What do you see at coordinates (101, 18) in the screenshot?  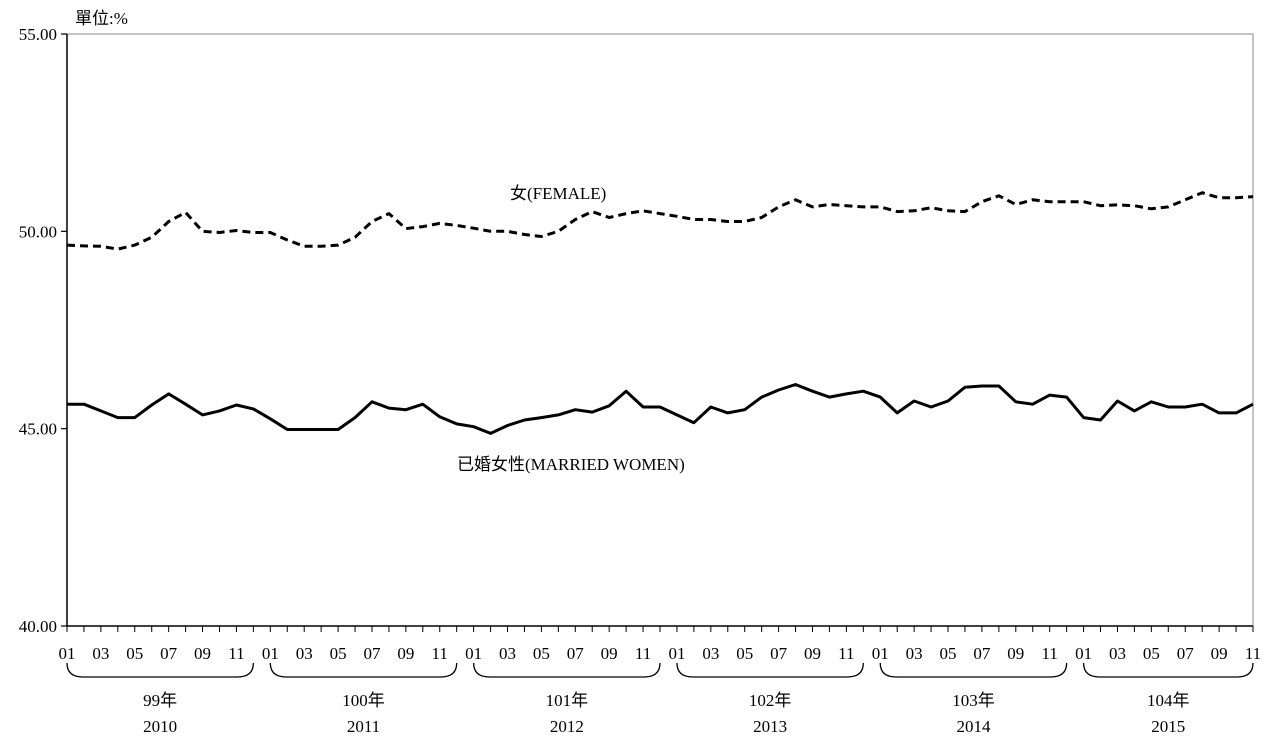 I see `unit-label: 單位:%` at bounding box center [101, 18].